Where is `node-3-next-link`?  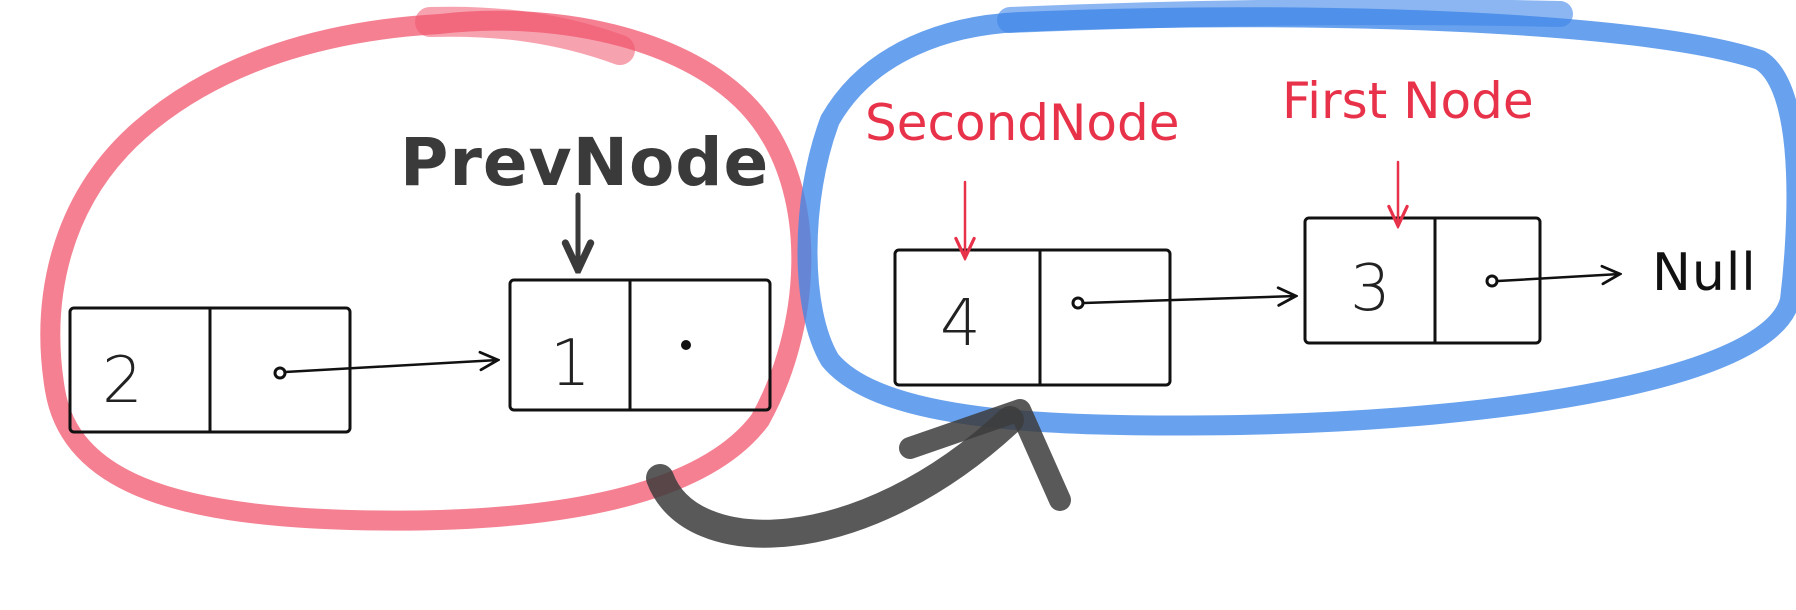
node-3-next-link is located at coordinates (1558, 277).